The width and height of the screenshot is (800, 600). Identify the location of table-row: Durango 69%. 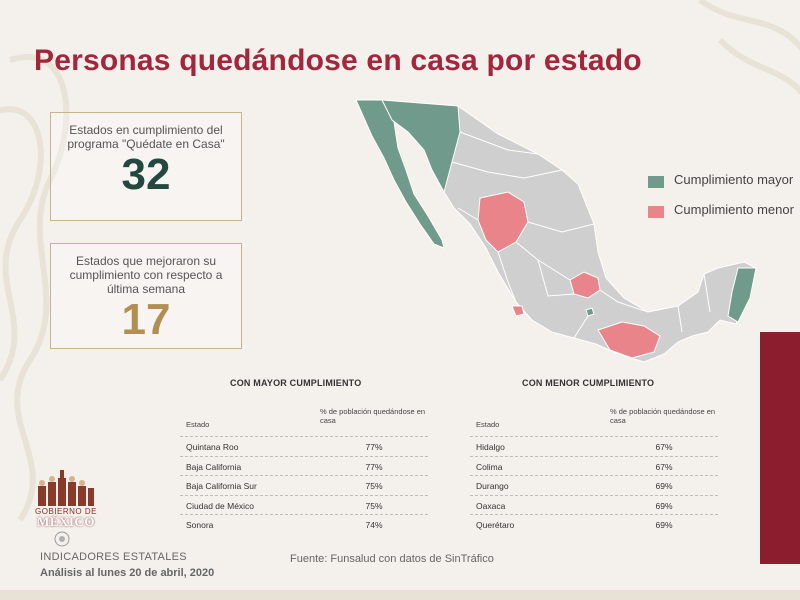
(594, 485).